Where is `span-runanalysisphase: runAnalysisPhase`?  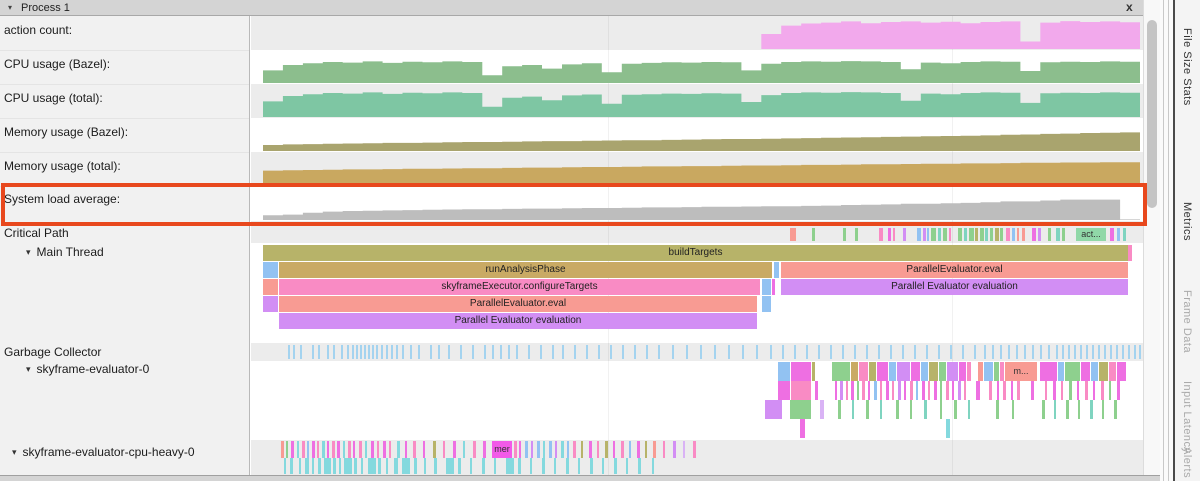
span-runanalysisphase: runAnalysisPhase is located at coordinates (525, 270).